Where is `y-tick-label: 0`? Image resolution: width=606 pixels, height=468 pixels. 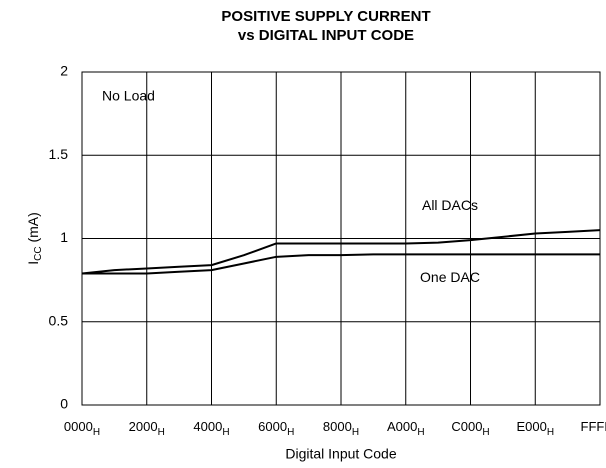
y-tick-label: 0 is located at coordinates (64, 404).